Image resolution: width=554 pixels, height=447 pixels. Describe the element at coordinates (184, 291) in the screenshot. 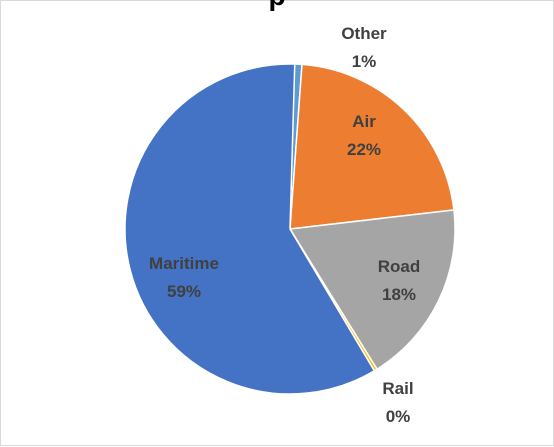

I see `label-maritime-percent: 59%` at that location.